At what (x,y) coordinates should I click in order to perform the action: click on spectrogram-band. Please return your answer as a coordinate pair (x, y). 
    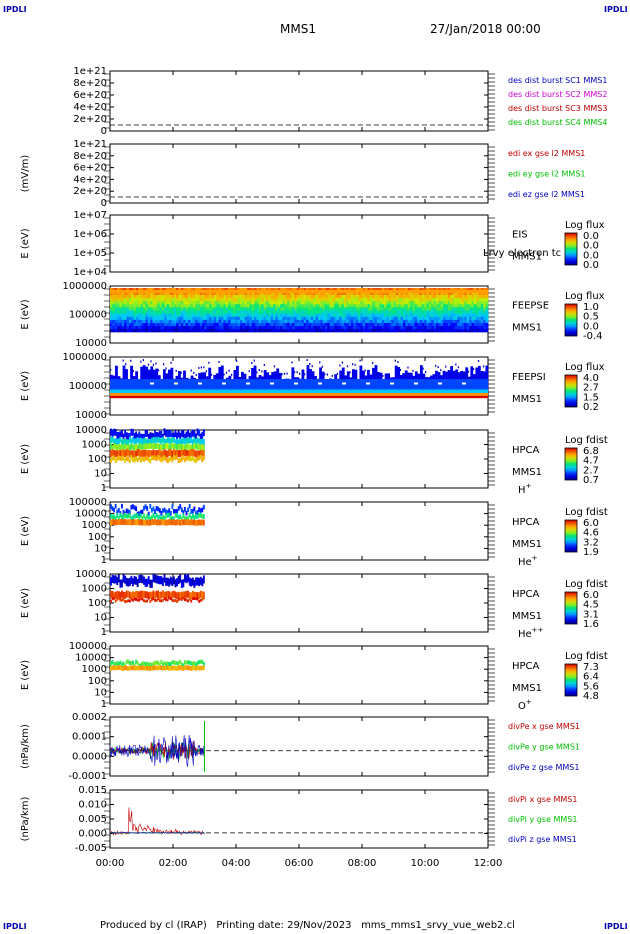
    Looking at the image, I should click on (299, 391).